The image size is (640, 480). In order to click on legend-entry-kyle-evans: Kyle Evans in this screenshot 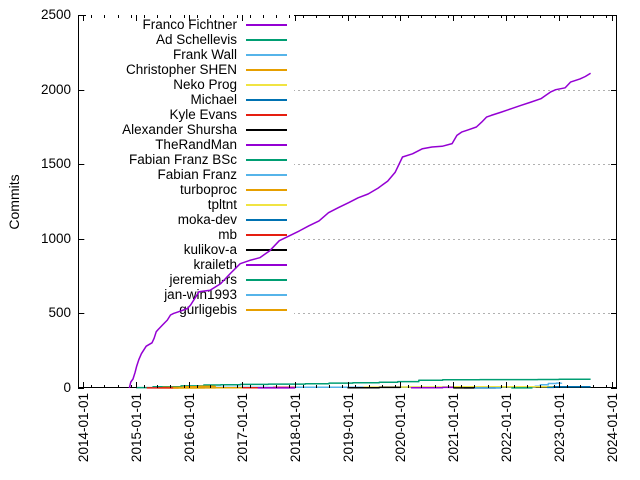, I will do `click(190, 114)`.